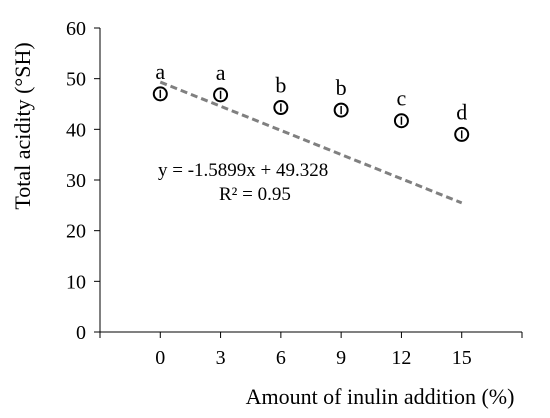 This screenshot has width=550, height=418. Describe the element at coordinates (22, 125) in the screenshot. I see `y-axis-label: Total acidity (°SH)` at that location.